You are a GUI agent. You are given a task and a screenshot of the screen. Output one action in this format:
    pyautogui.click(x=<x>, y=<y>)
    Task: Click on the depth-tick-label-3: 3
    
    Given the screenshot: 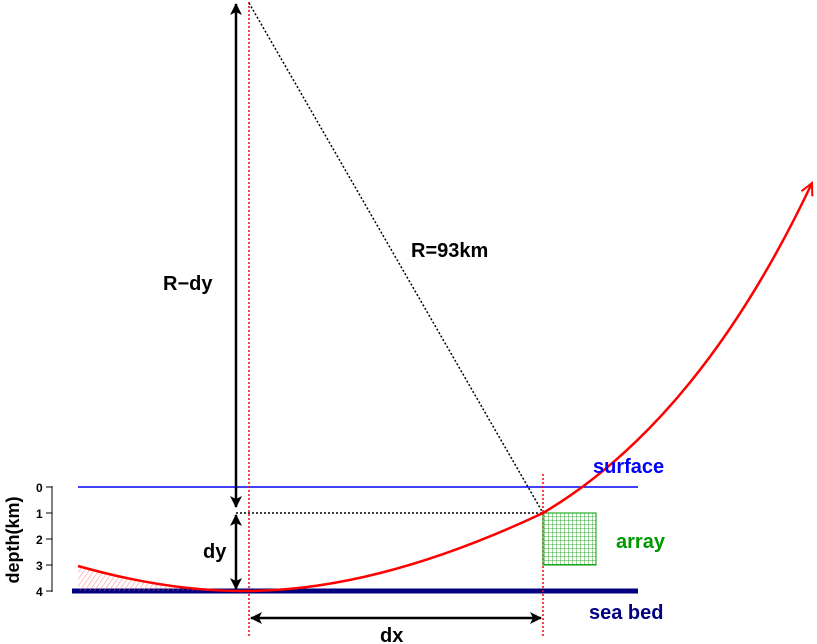 What is the action you would take?
    pyautogui.click(x=39, y=566)
    